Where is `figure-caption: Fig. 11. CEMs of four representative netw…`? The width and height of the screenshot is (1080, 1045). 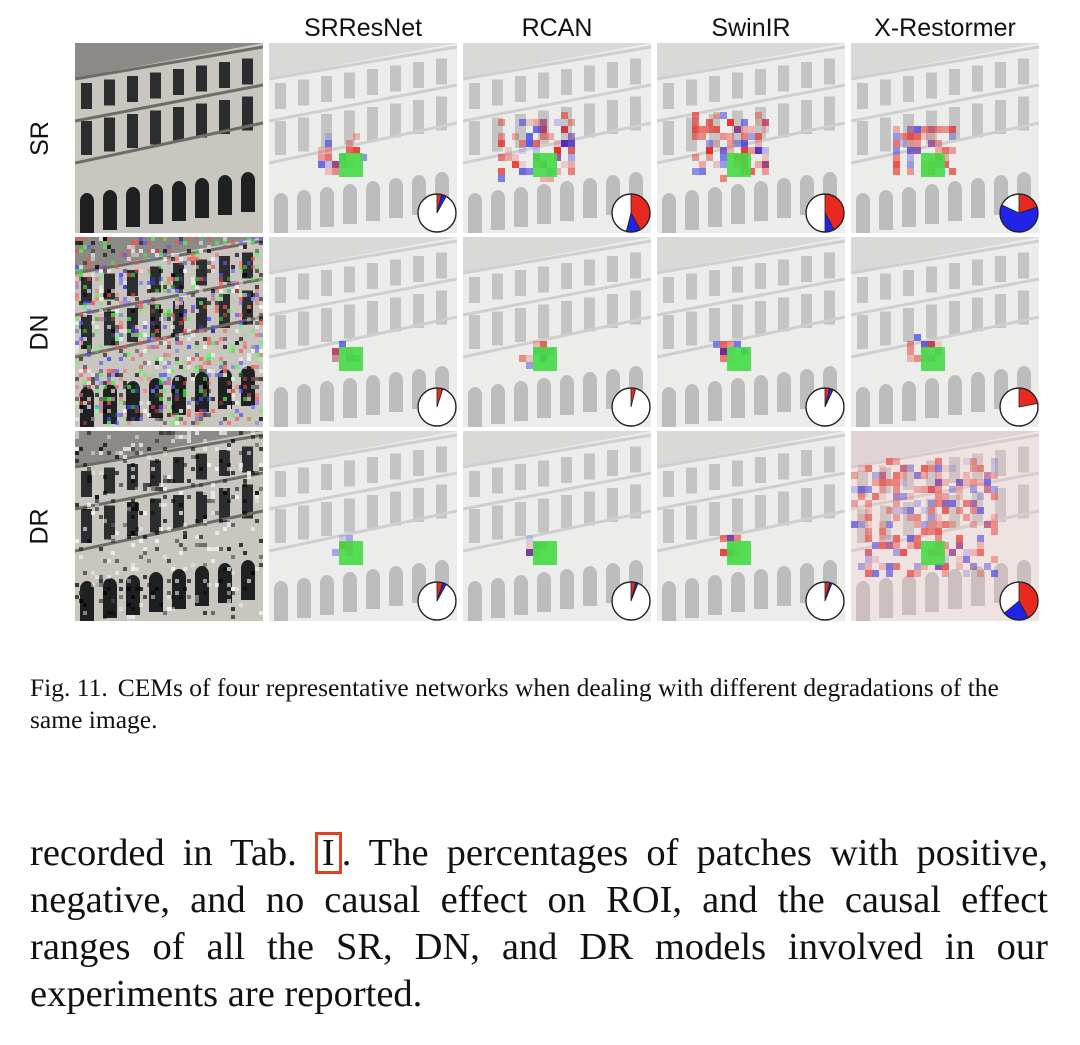 figure-caption: Fig. 11. CEMs of four representative netw… is located at coordinates (540, 704).